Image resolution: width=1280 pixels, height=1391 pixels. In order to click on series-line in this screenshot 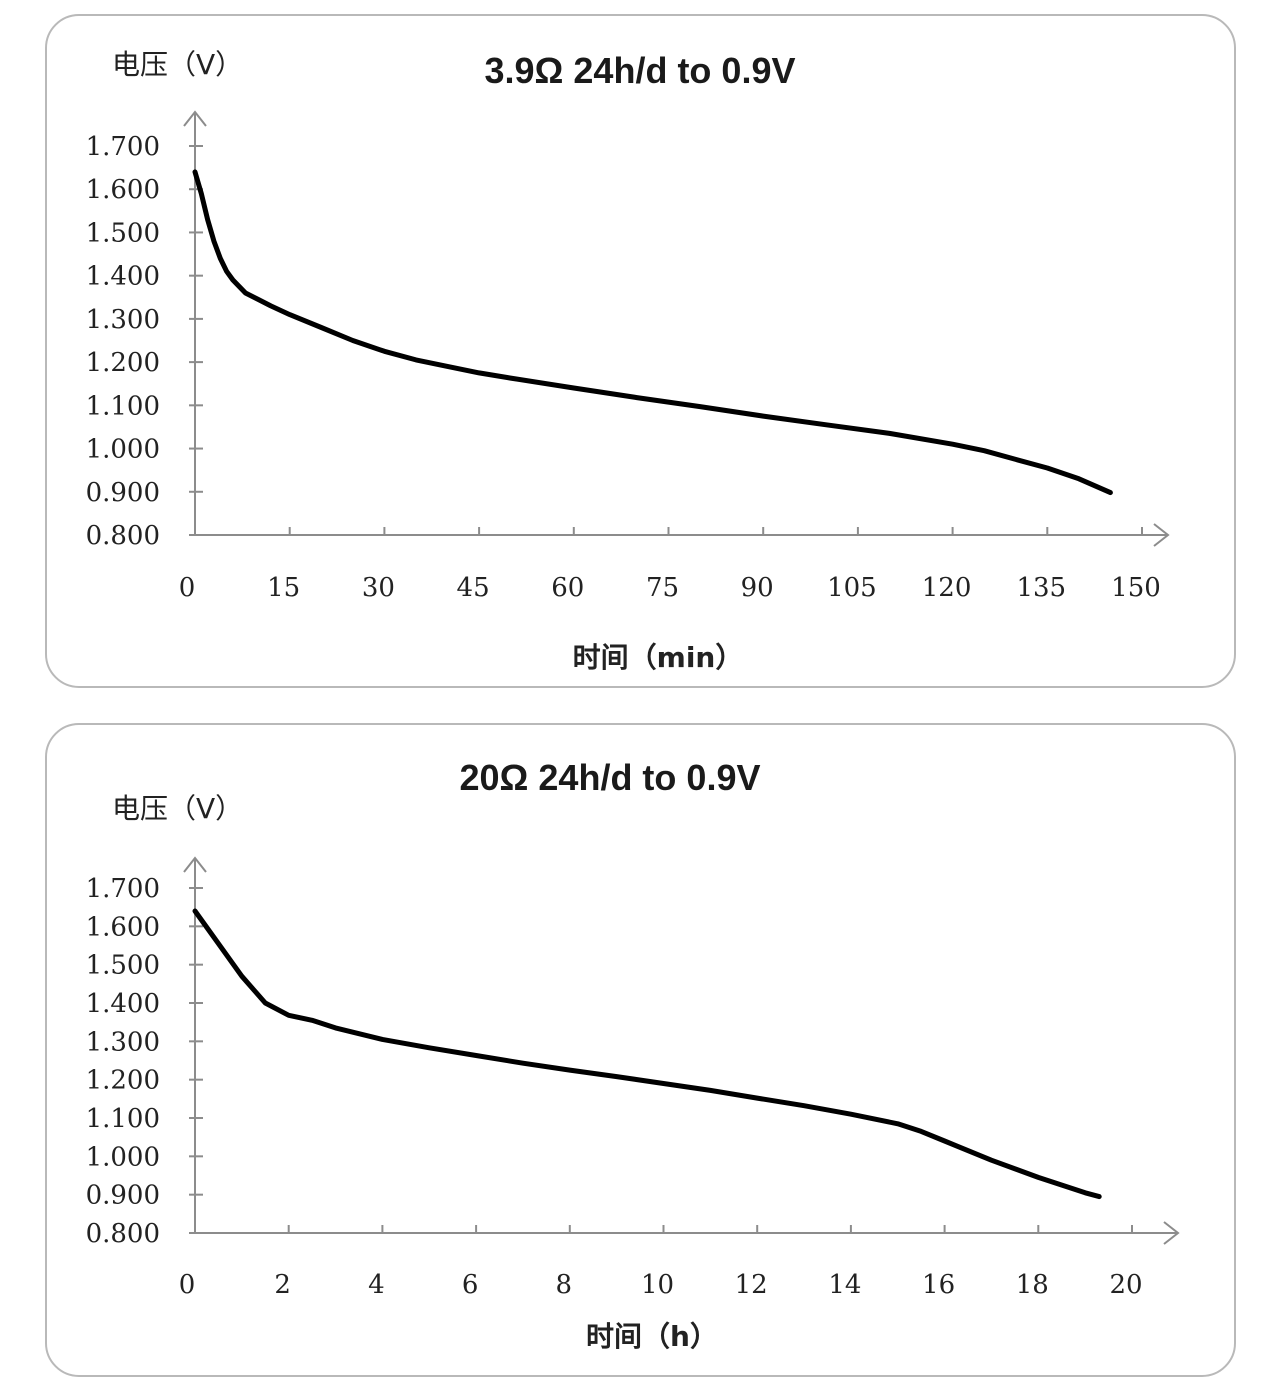, I will do `click(647, 1054)`.